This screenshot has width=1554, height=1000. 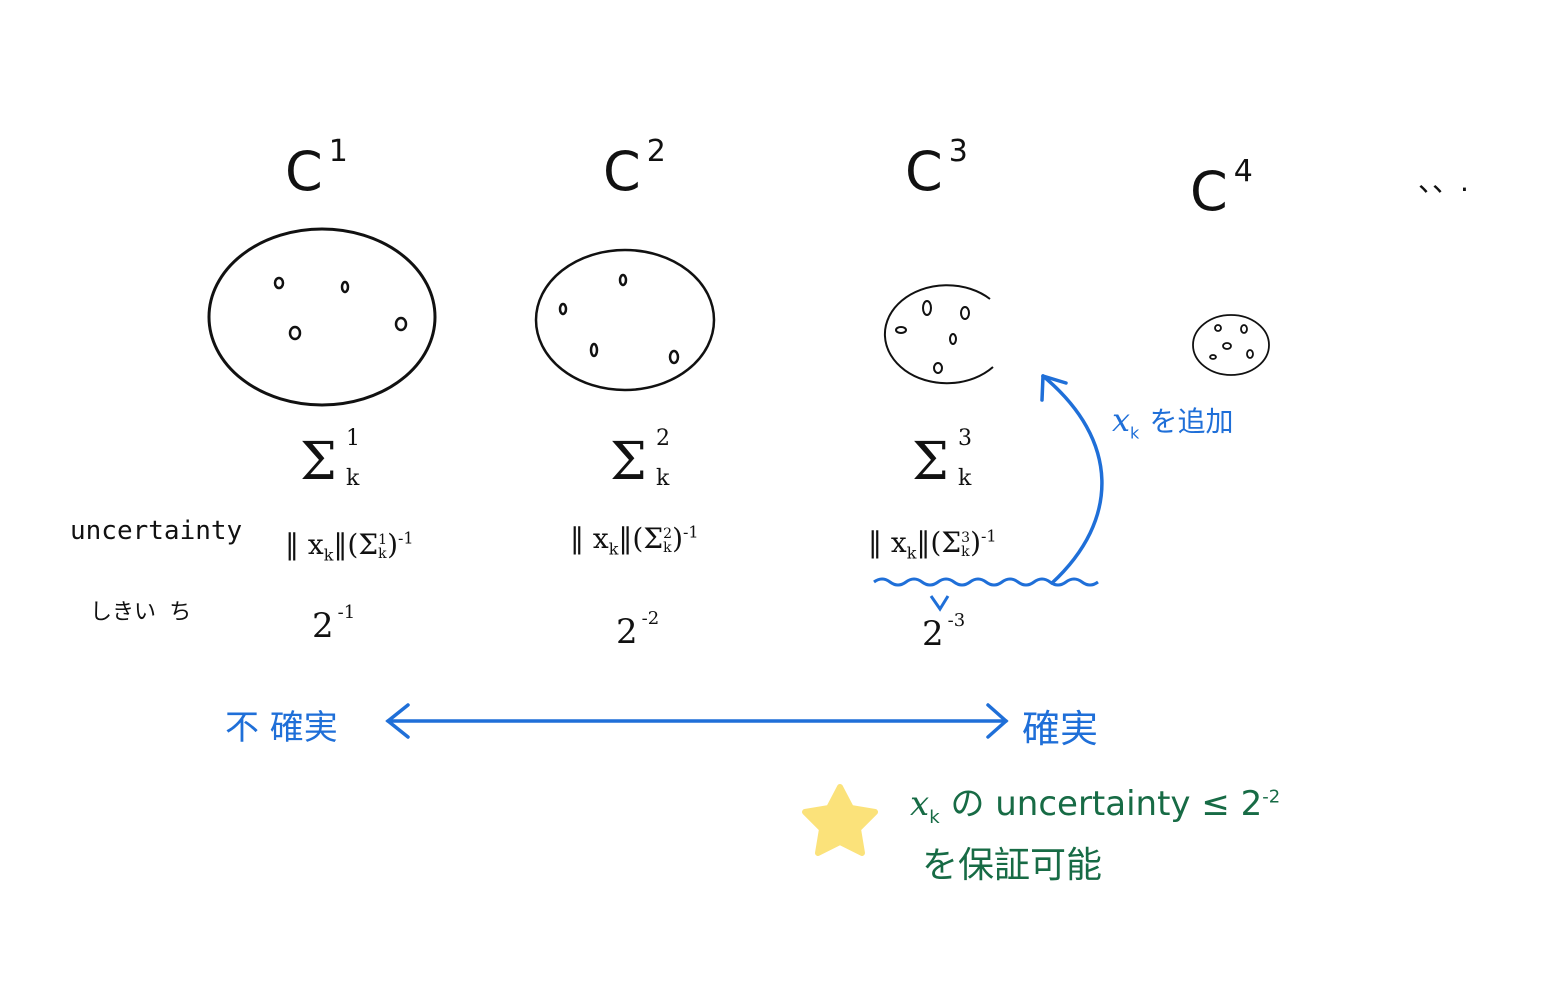 I want to click on add-annotation-text: を追加, so click(x=1191, y=421).